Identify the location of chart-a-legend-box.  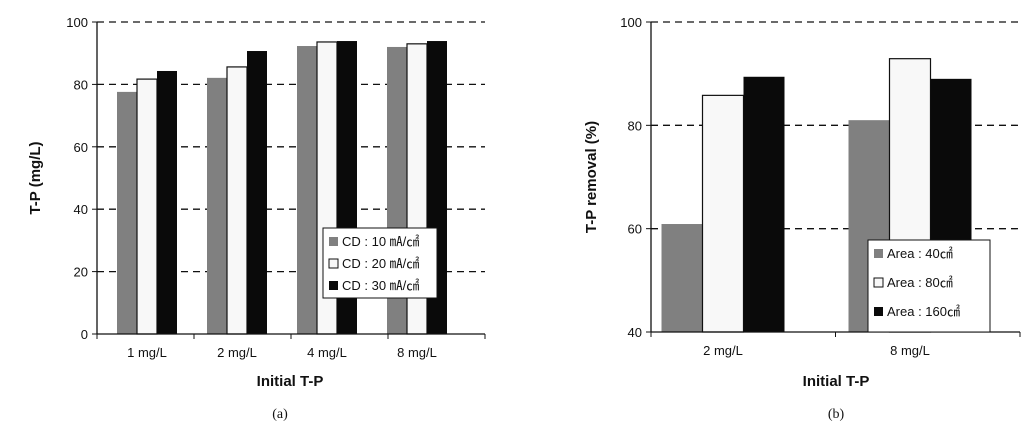
(380, 263).